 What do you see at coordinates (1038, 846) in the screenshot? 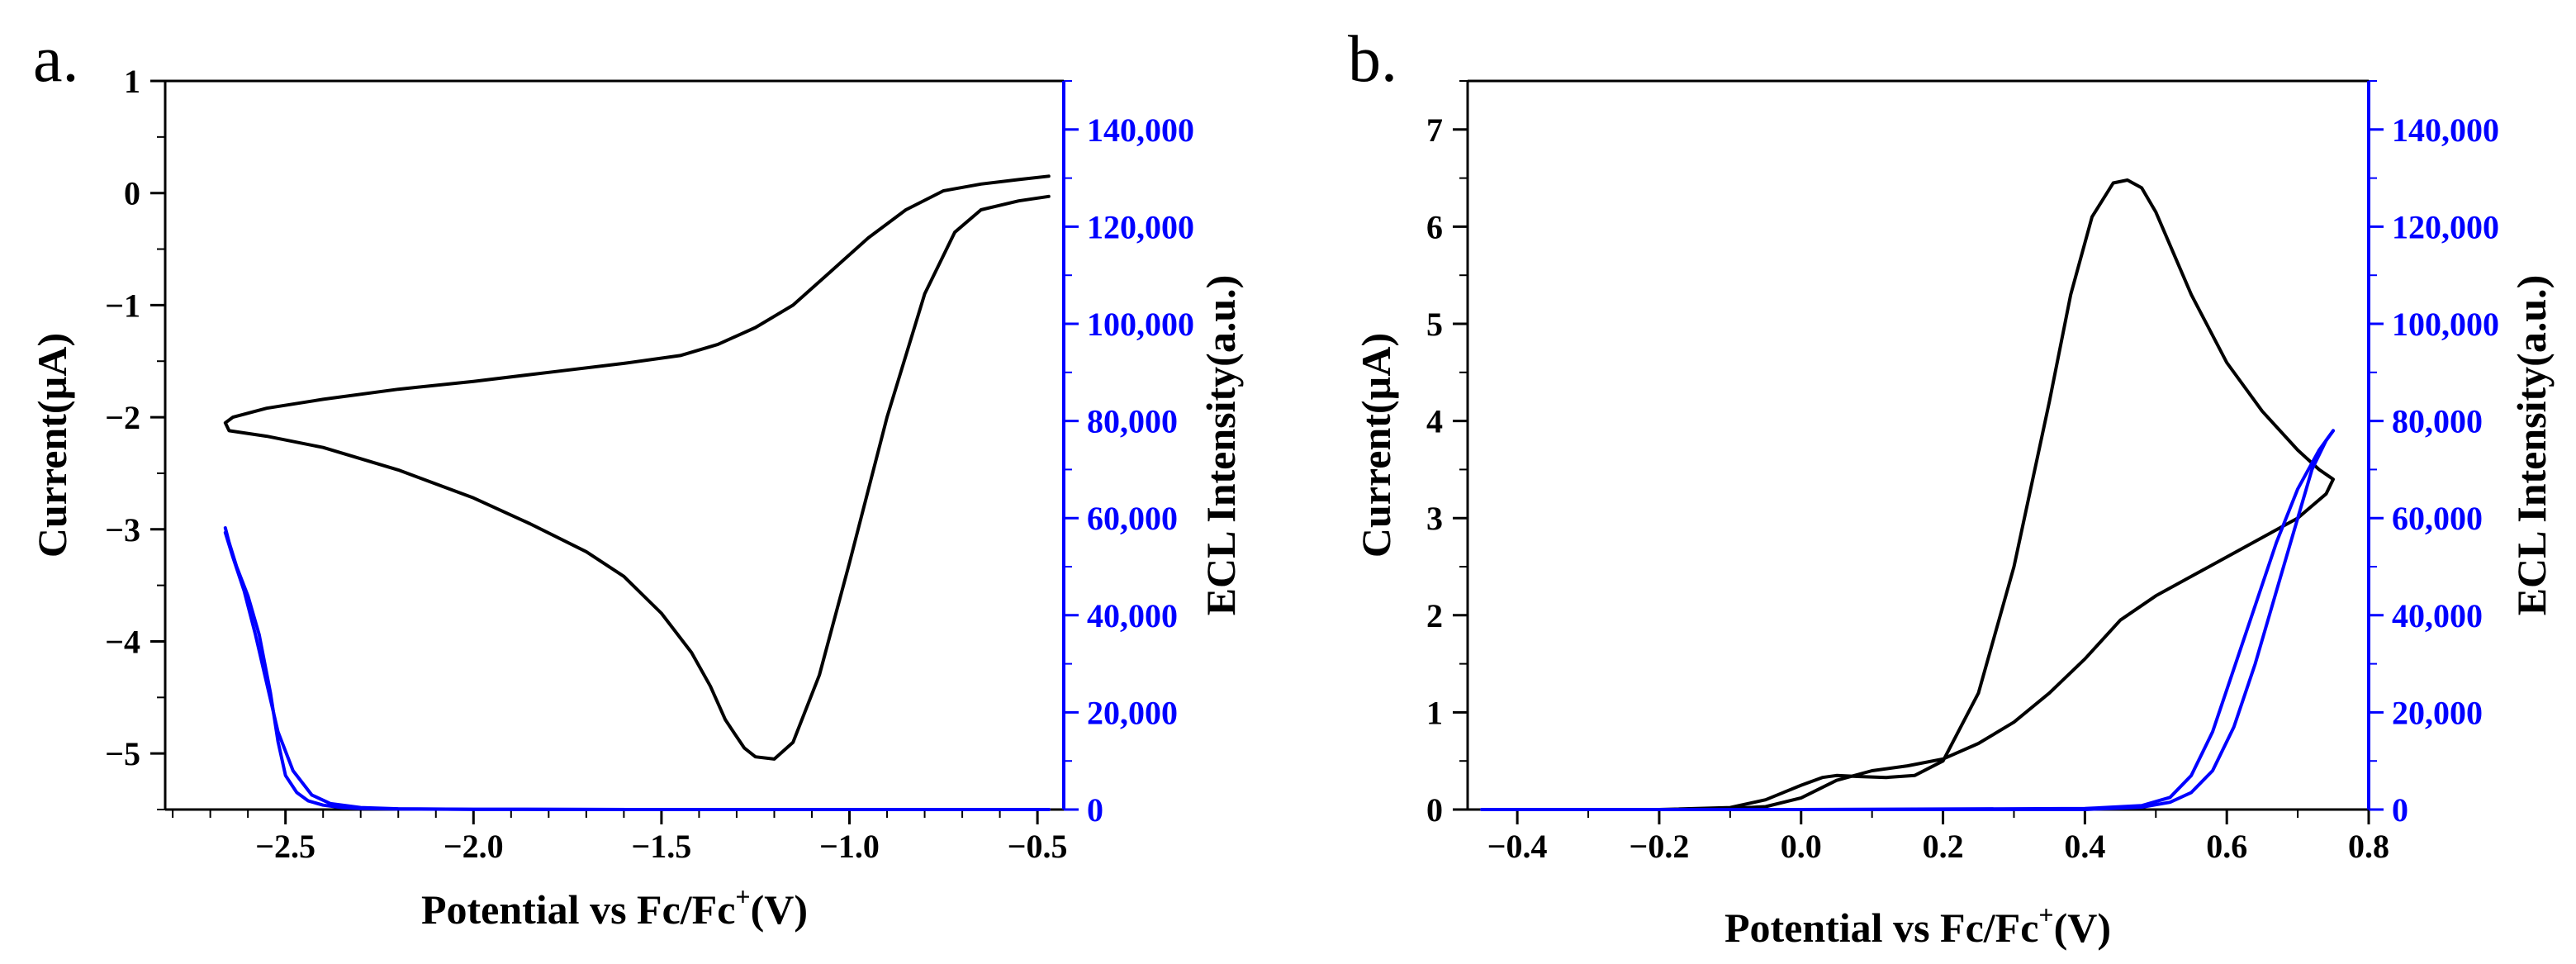
I see `x-tick-label: −0.5` at bounding box center [1038, 846].